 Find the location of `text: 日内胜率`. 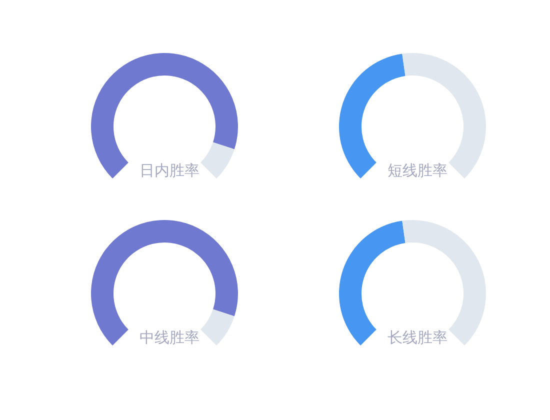

text: 日内胜率 is located at coordinates (170, 171).